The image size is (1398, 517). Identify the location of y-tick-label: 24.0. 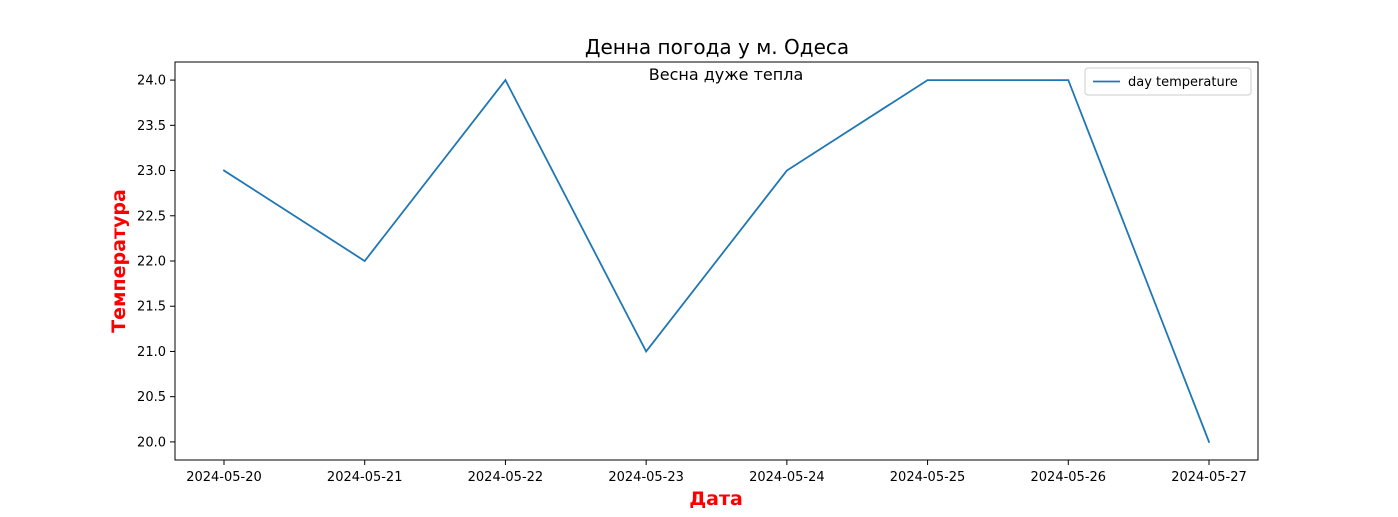
(151, 81).